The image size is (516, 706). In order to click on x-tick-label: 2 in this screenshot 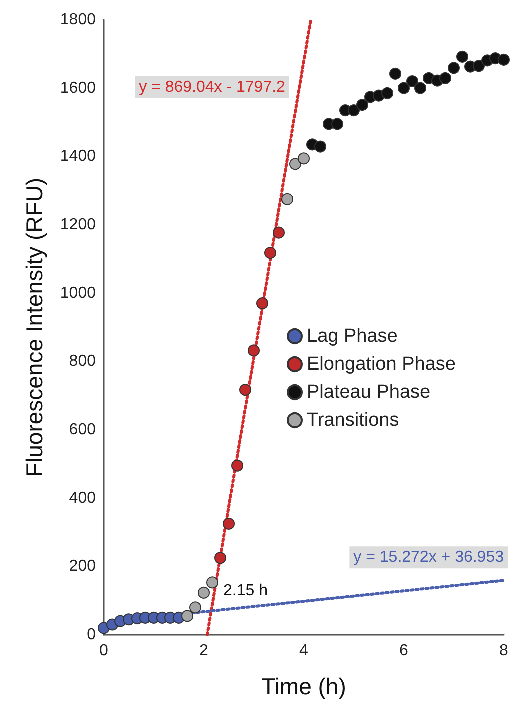, I will do `click(204, 651)`.